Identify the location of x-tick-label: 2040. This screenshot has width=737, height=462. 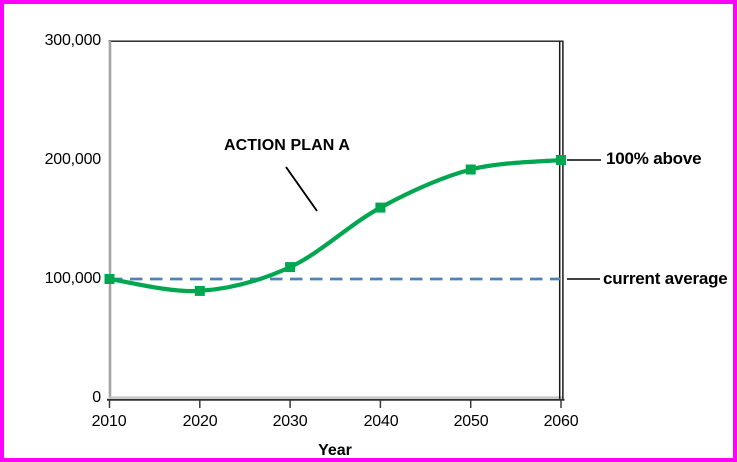
(381, 421).